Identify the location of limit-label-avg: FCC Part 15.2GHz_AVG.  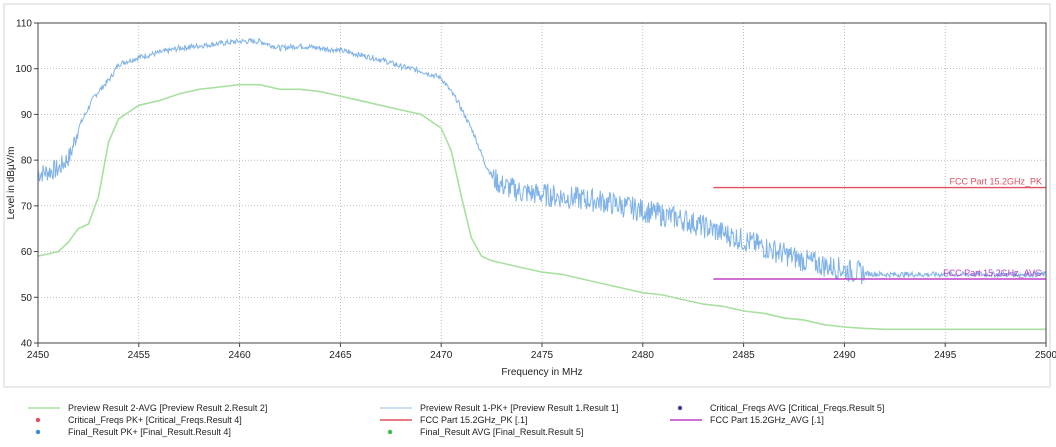
(992, 273).